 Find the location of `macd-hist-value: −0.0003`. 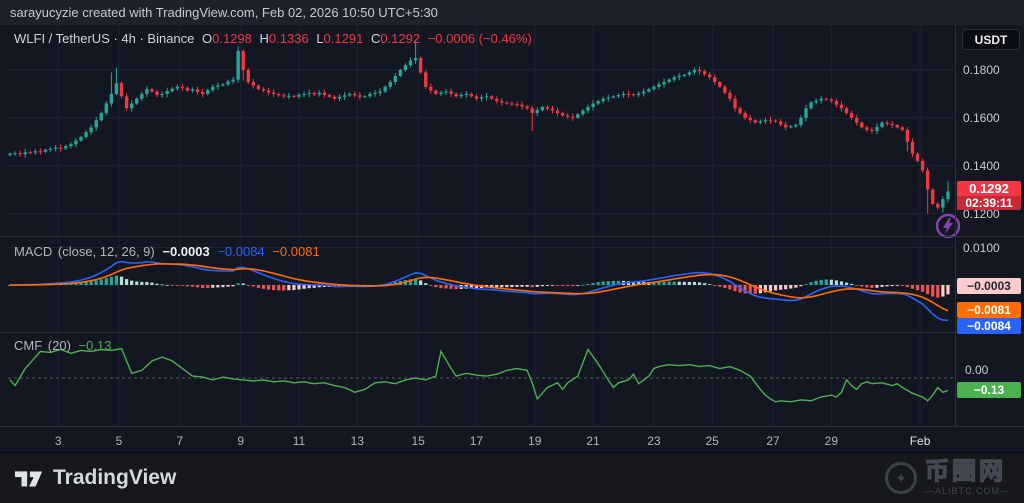

macd-hist-value: −0.0003 is located at coordinates (186, 251).